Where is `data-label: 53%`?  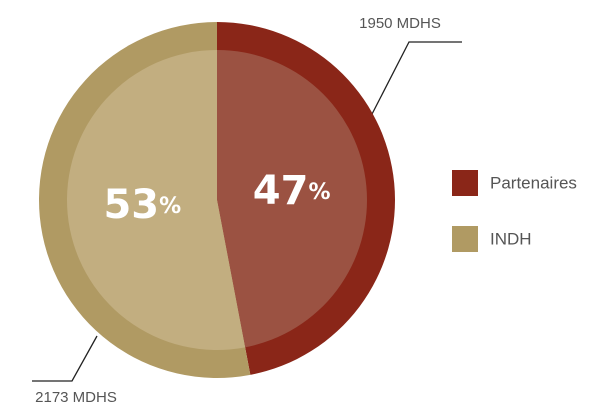 data-label: 53% is located at coordinates (142, 205).